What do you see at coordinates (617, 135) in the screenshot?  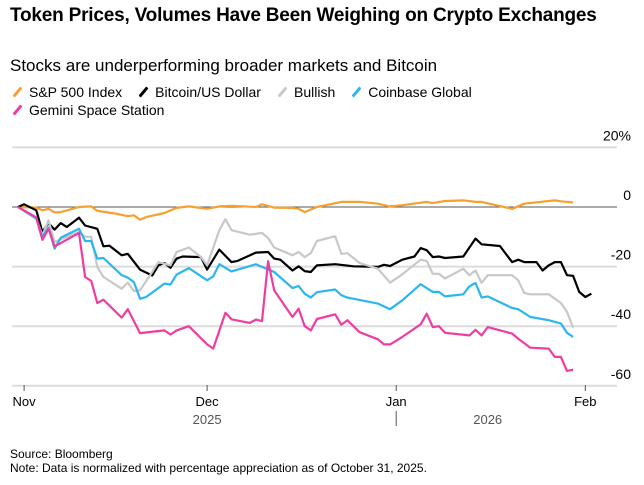 I see `y-tick-label: 20%` at bounding box center [617, 135].